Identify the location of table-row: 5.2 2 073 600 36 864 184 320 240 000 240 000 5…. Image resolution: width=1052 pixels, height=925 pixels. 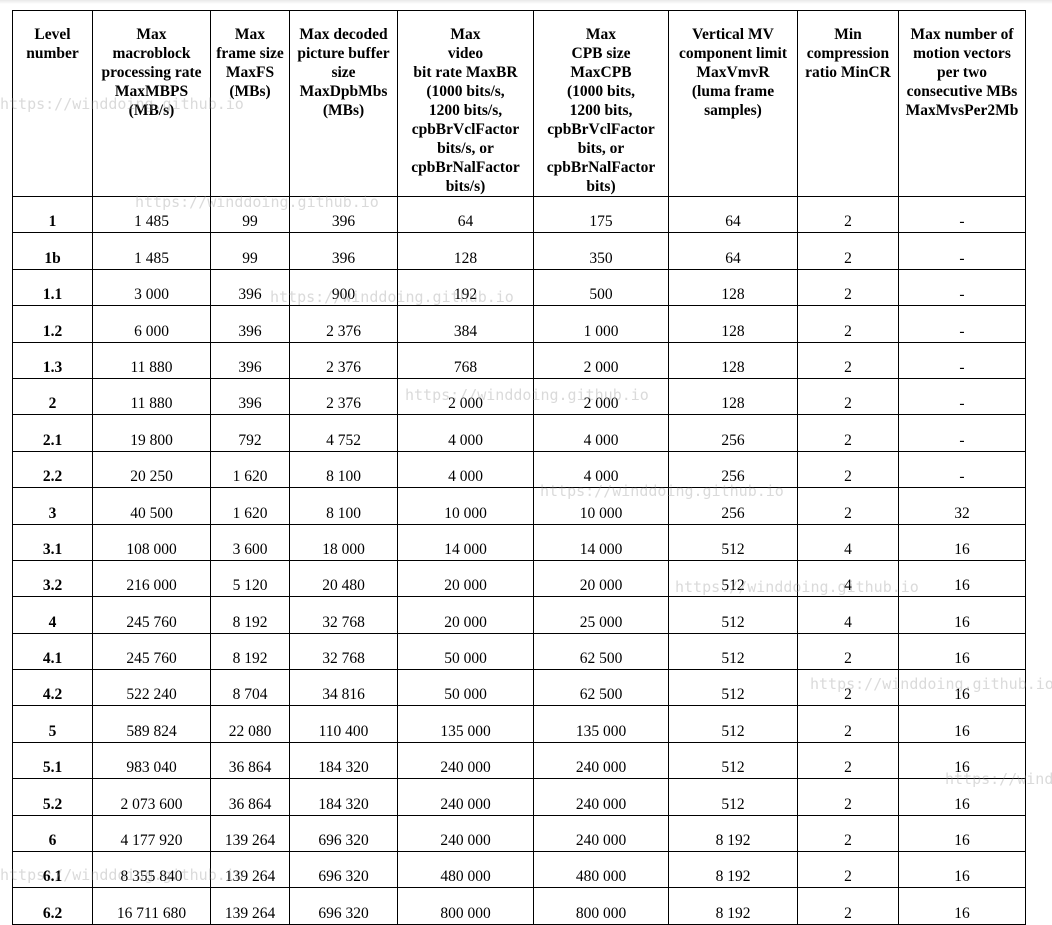
(519, 797).